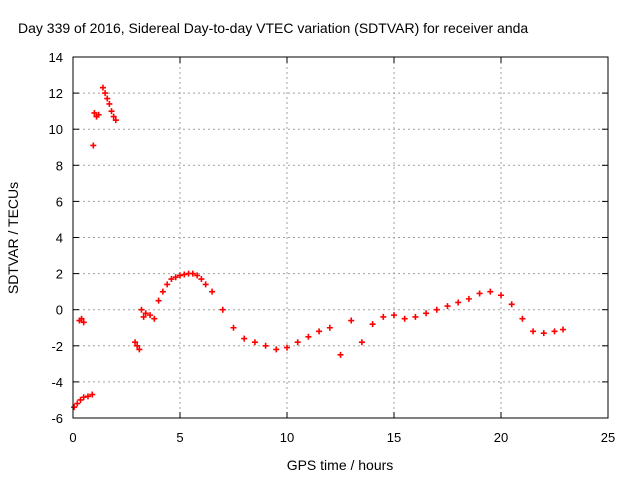 Image resolution: width=640 pixels, height=480 pixels. I want to click on y-tick-label: 12, so click(56, 93).